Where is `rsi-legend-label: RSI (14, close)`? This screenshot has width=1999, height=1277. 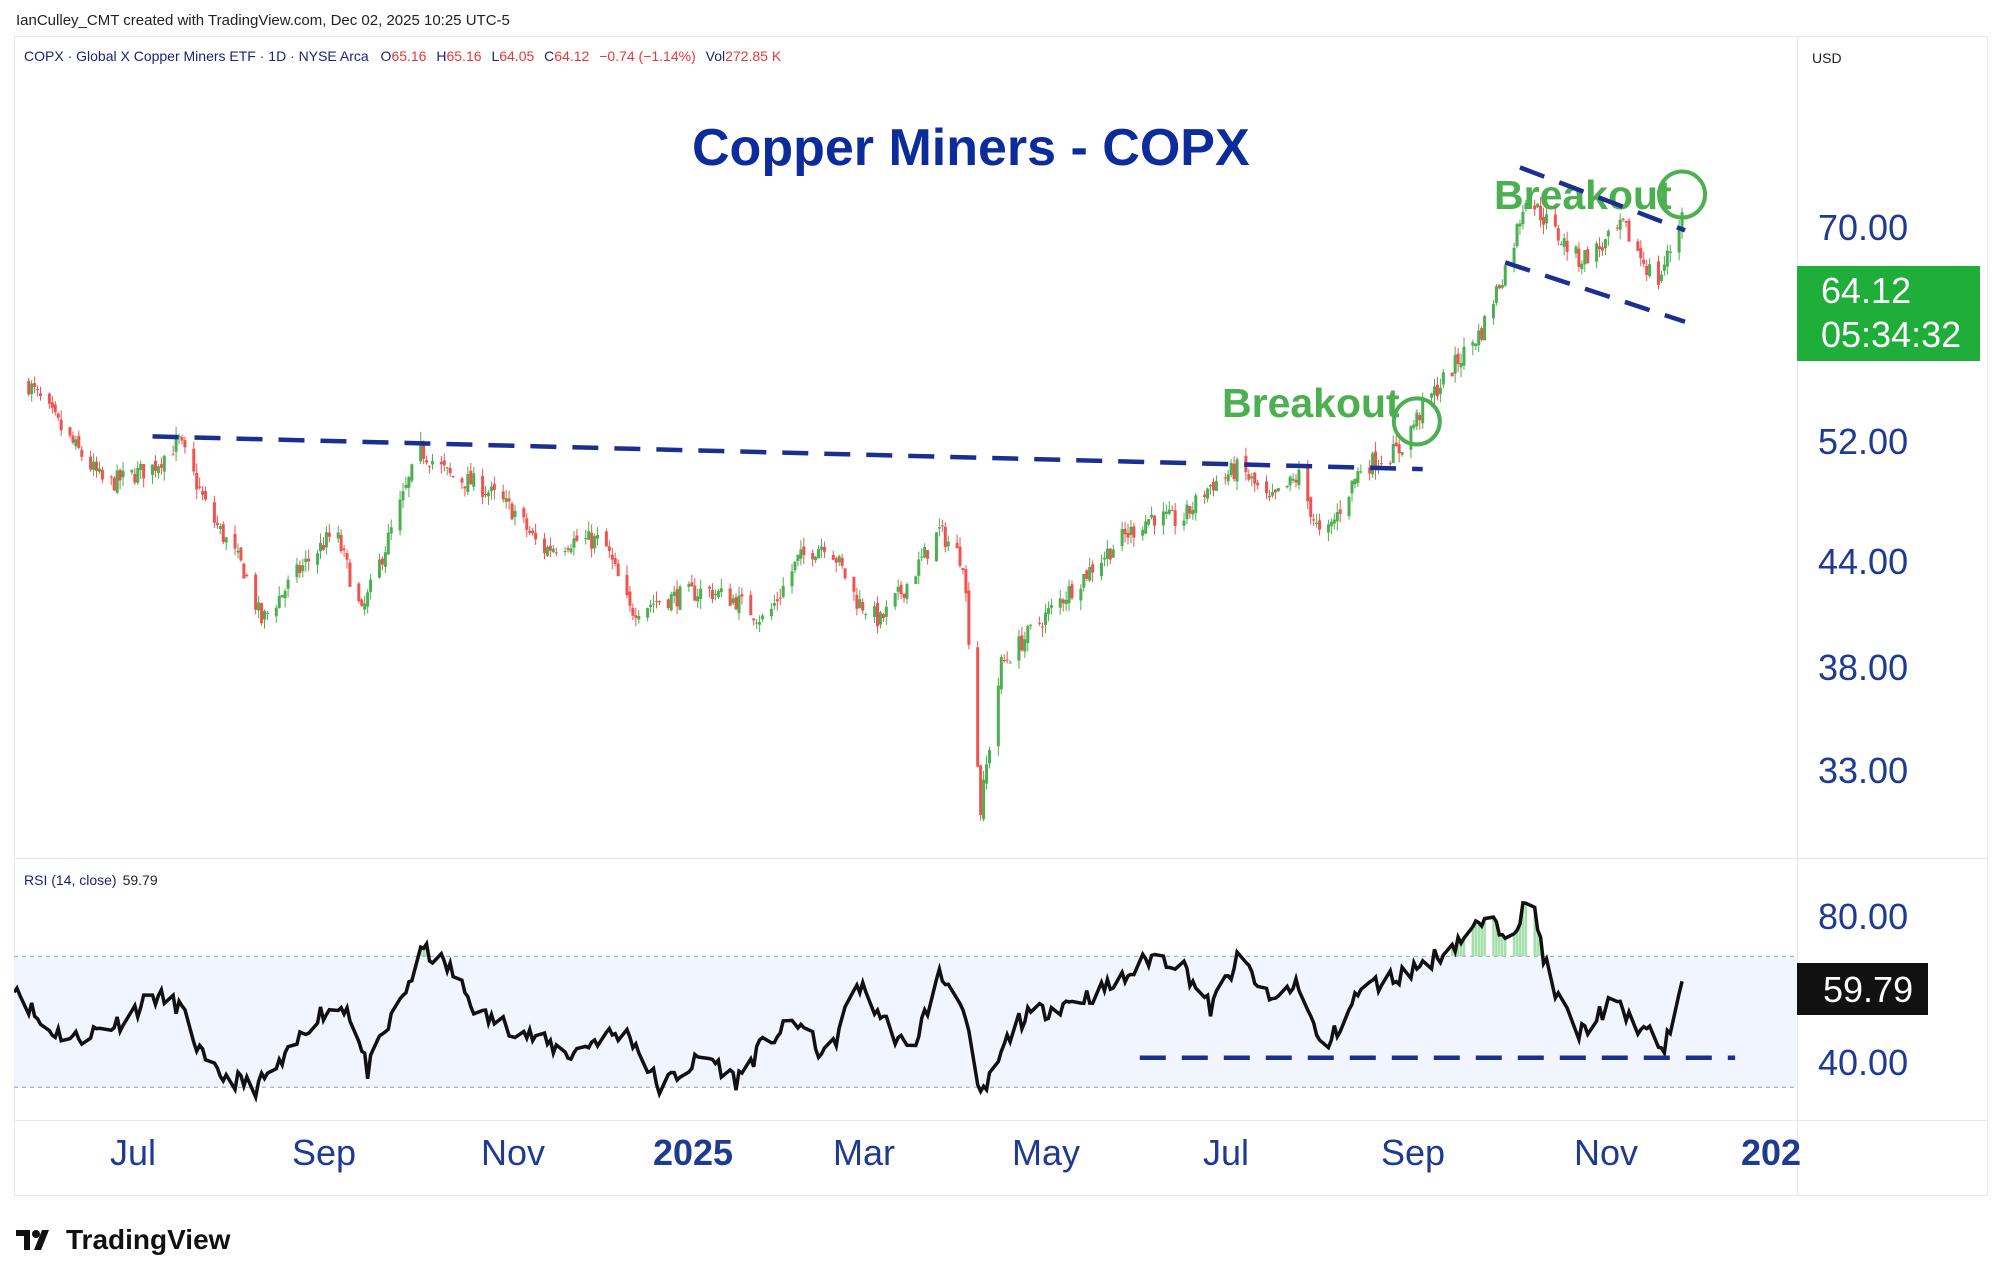
rsi-legend-label: RSI (14, close) is located at coordinates (70, 880).